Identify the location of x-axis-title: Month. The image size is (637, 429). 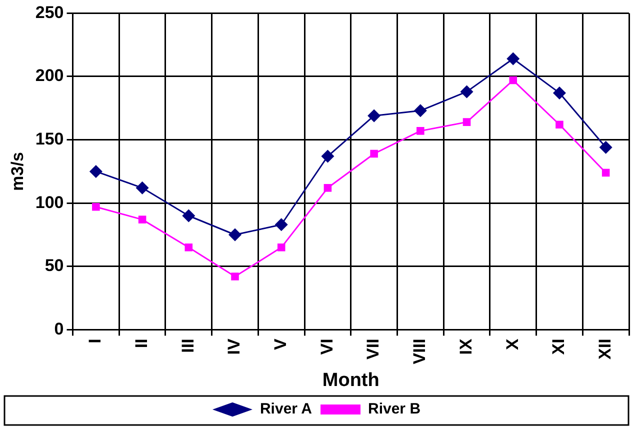
(351, 380).